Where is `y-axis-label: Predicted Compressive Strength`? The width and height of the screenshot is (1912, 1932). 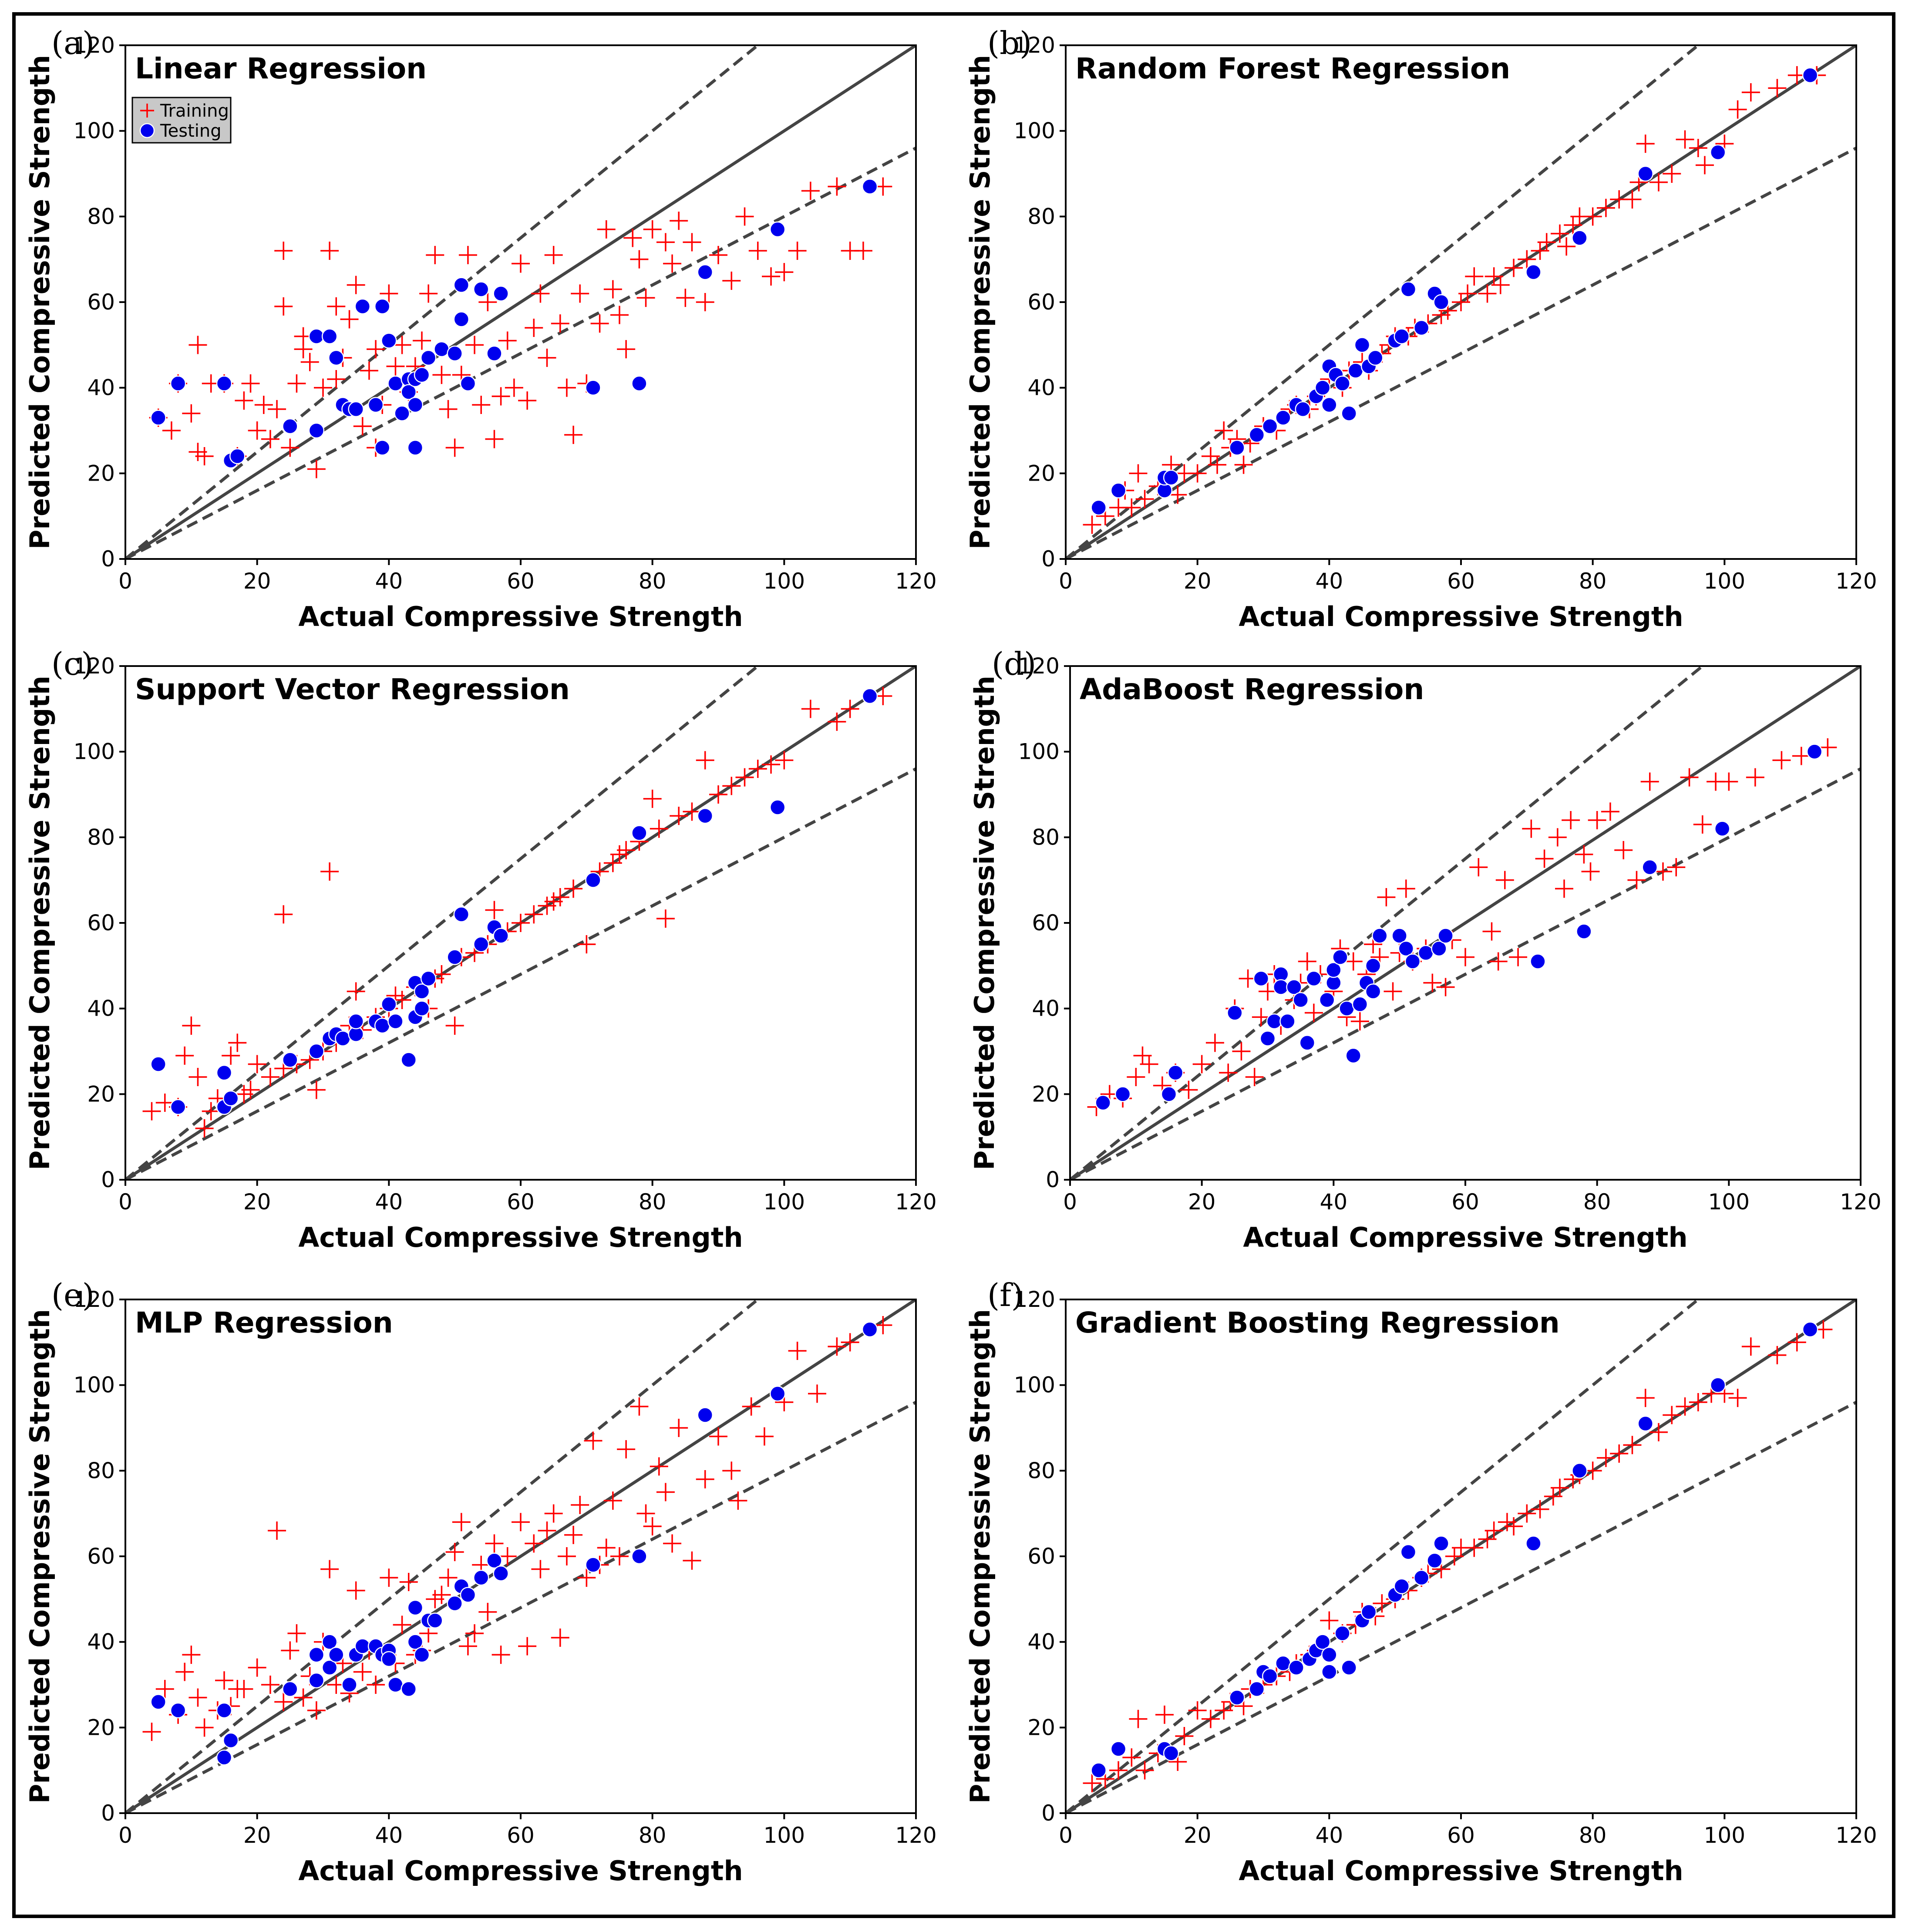
y-axis-label: Predicted Compressive Strength is located at coordinates (40, 302).